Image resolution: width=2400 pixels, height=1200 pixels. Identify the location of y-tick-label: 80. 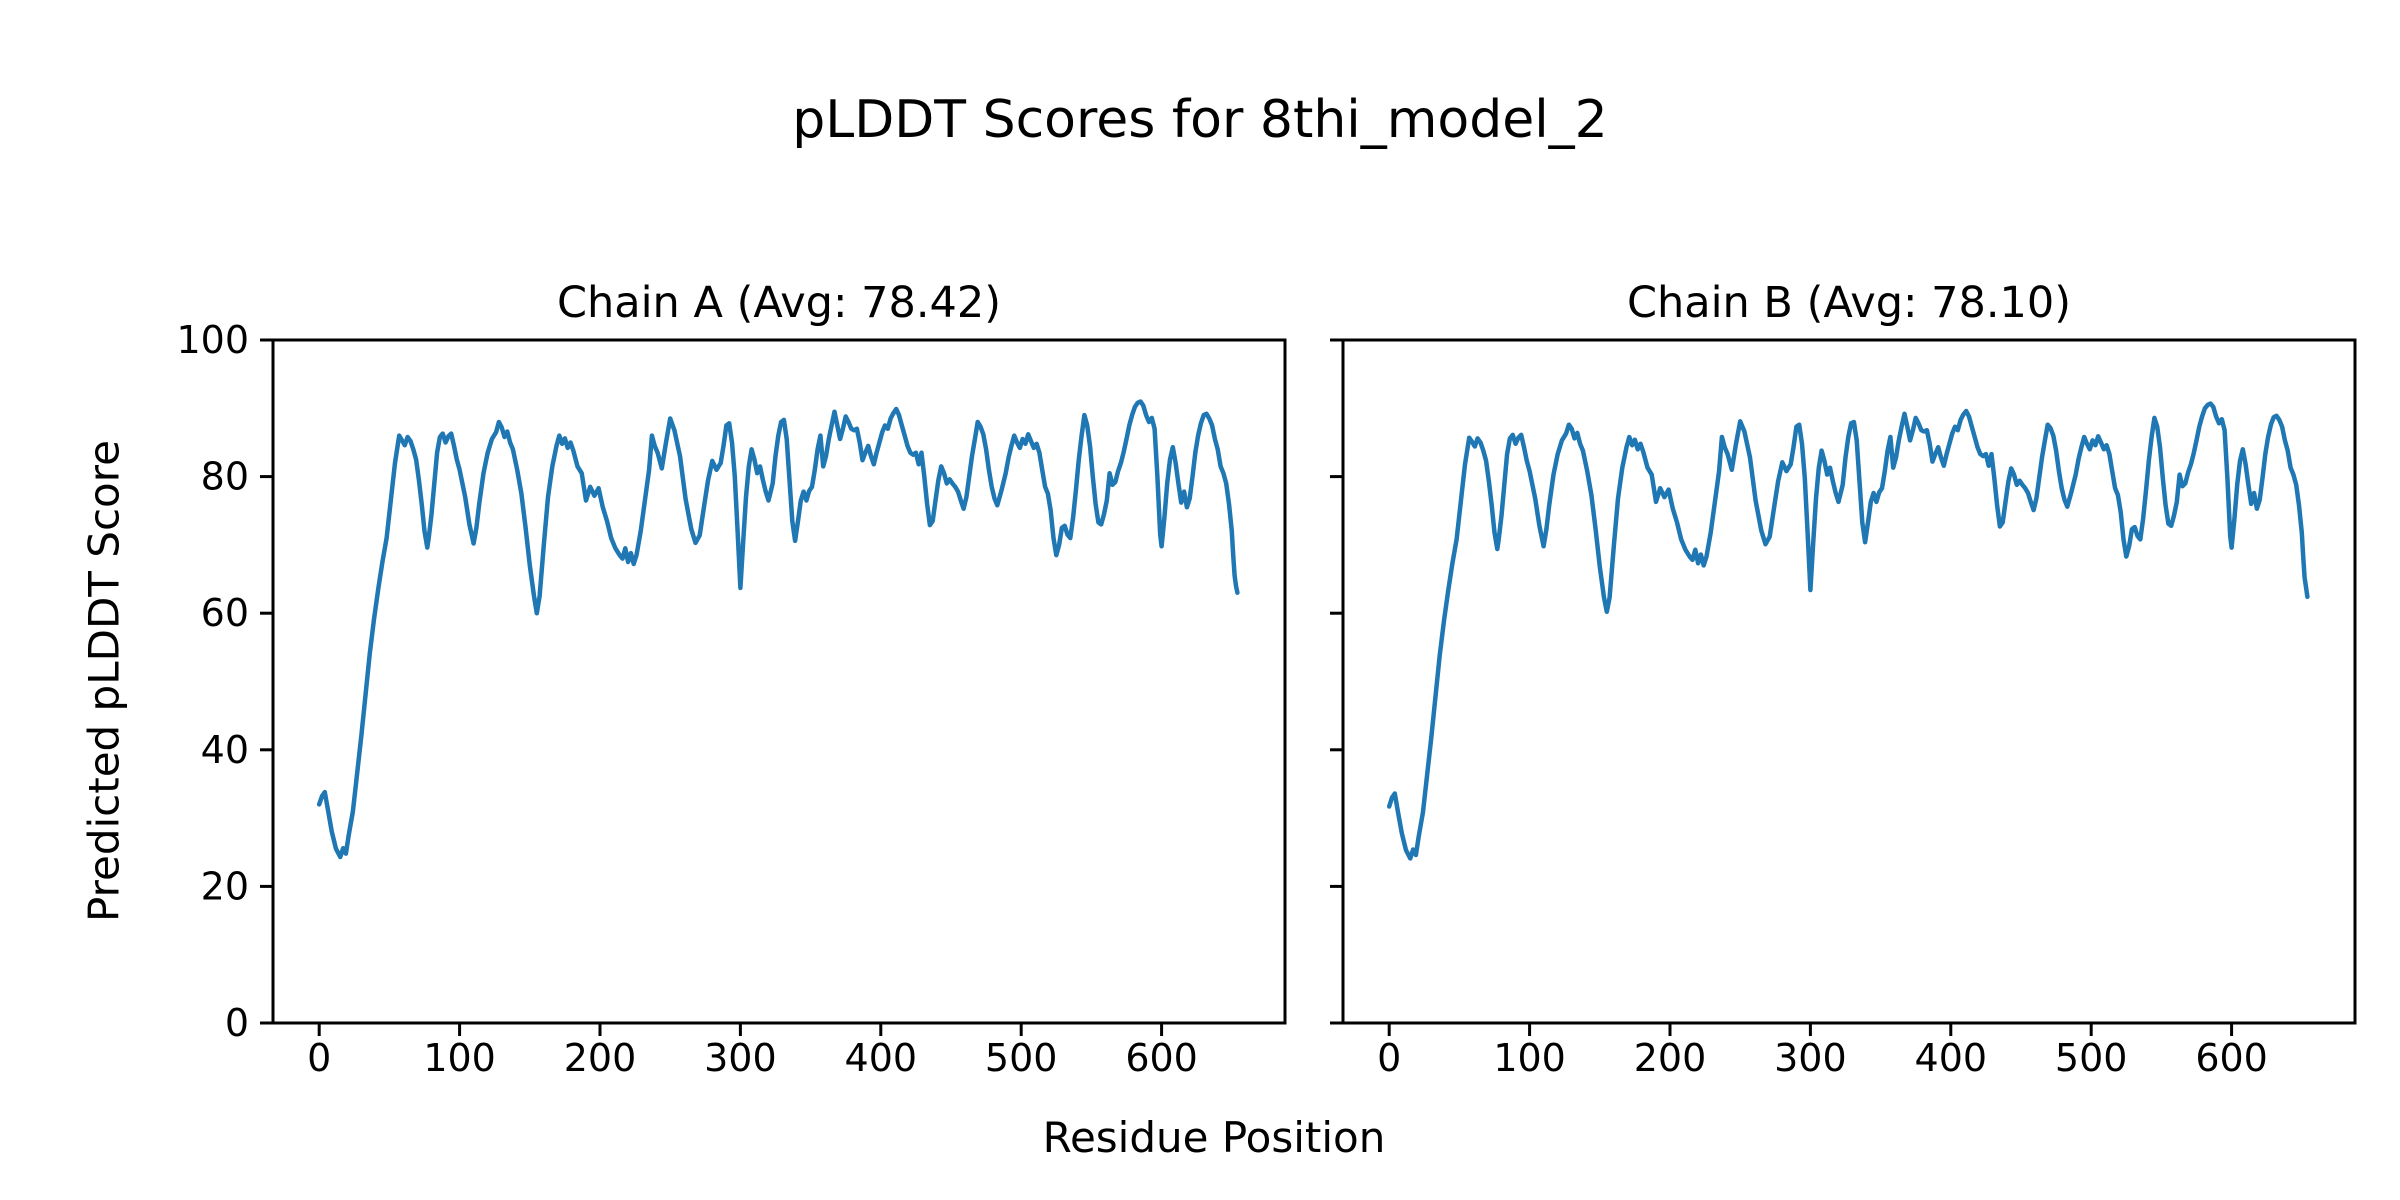
(225, 477).